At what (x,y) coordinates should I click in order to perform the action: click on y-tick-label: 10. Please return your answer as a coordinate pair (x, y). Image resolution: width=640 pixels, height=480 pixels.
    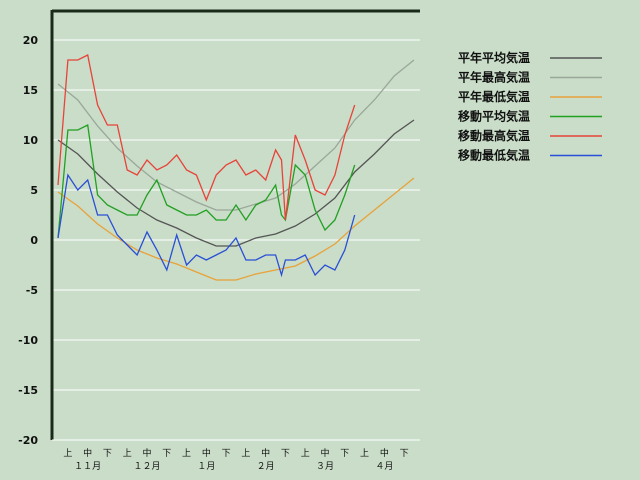
    Looking at the image, I should click on (31, 140).